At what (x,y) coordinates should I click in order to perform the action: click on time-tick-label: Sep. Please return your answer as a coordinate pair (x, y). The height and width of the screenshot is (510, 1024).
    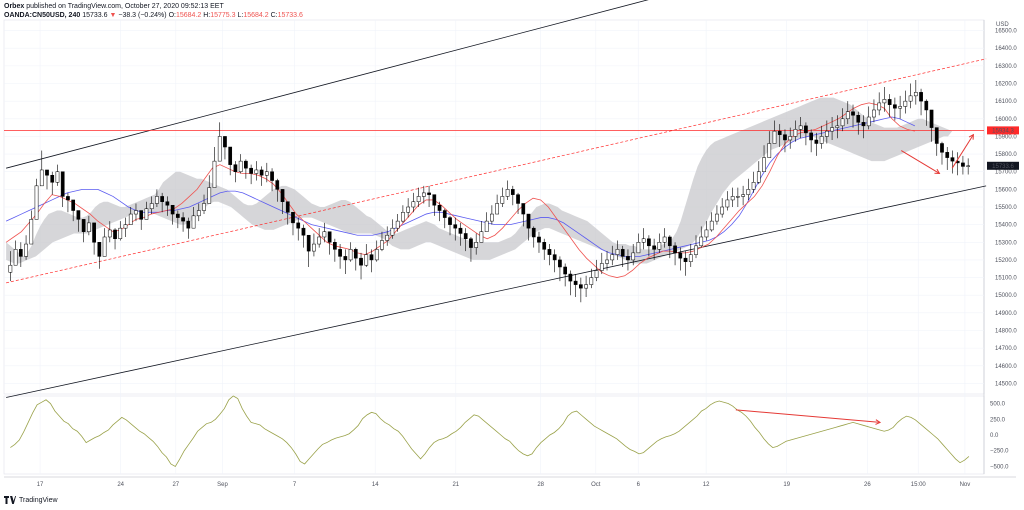
    Looking at the image, I should click on (222, 485).